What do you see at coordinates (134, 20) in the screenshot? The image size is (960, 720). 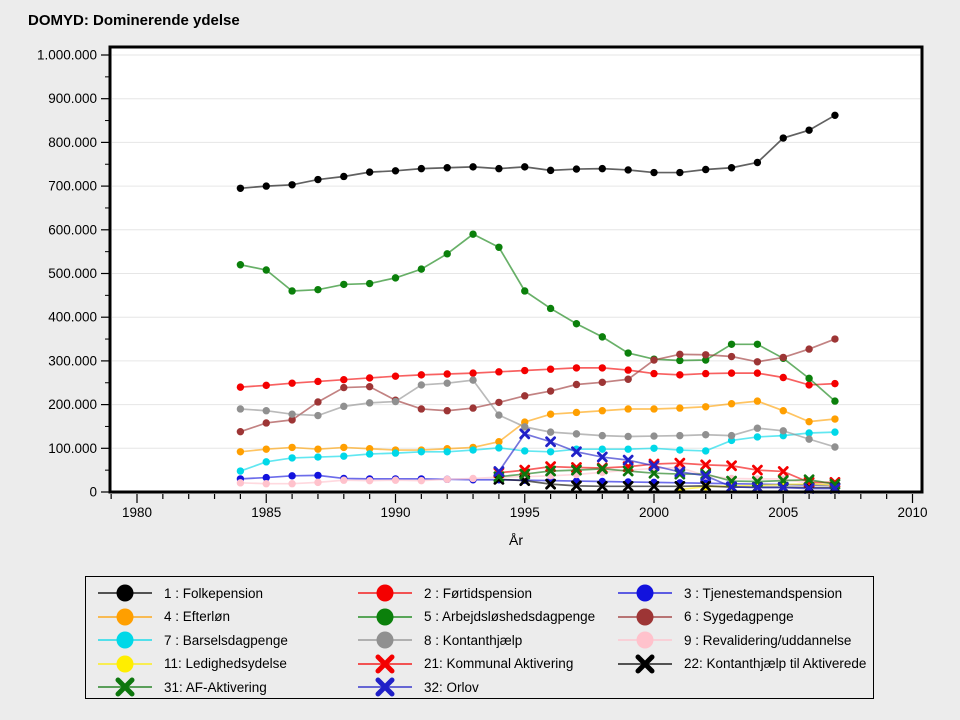 I see `chart-title: DOMYD: Dominerende ydelse` at bounding box center [134, 20].